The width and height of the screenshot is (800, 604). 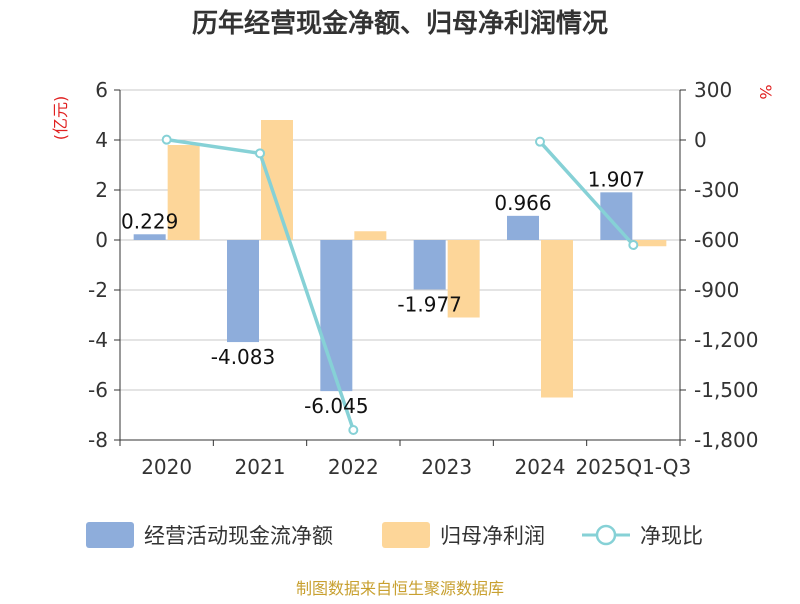 What do you see at coordinates (60, 118) in the screenshot?
I see `left-axis-unit: (亿元)` at bounding box center [60, 118].